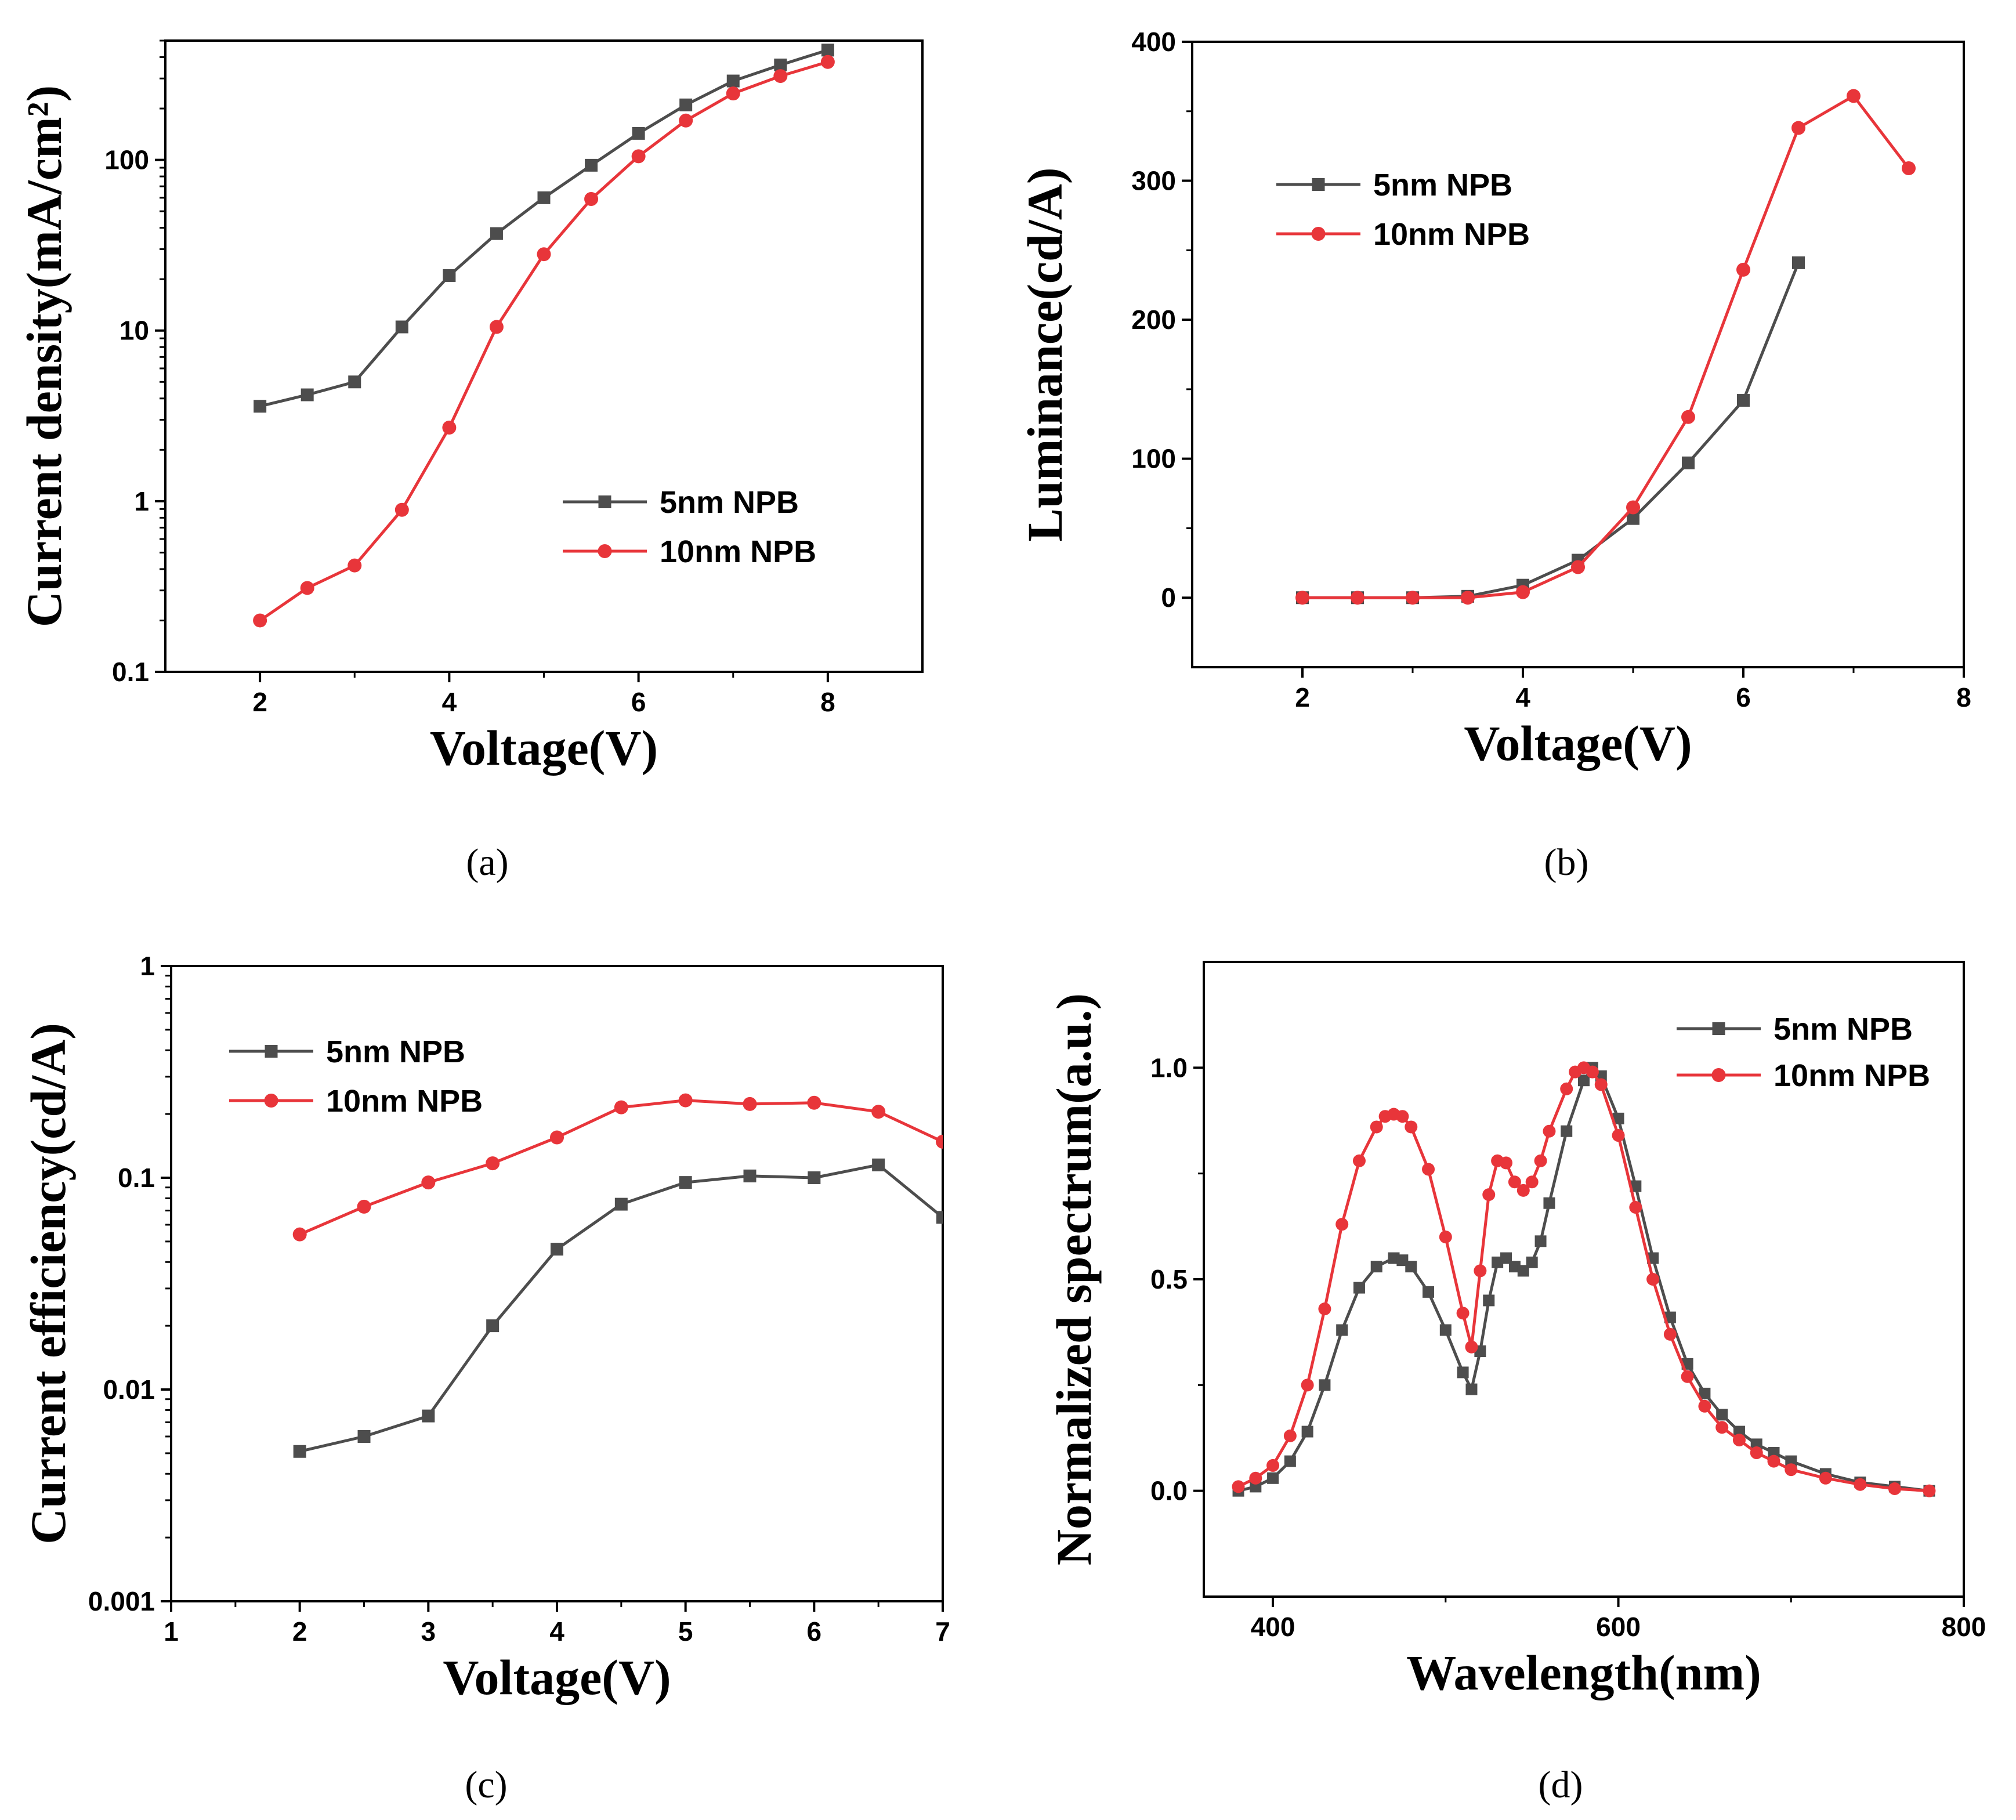 The width and height of the screenshot is (2016, 1820). Describe the element at coordinates (1074, 1279) in the screenshot. I see `y-axis-label: Normalized spectrum(a.u.)` at that location.